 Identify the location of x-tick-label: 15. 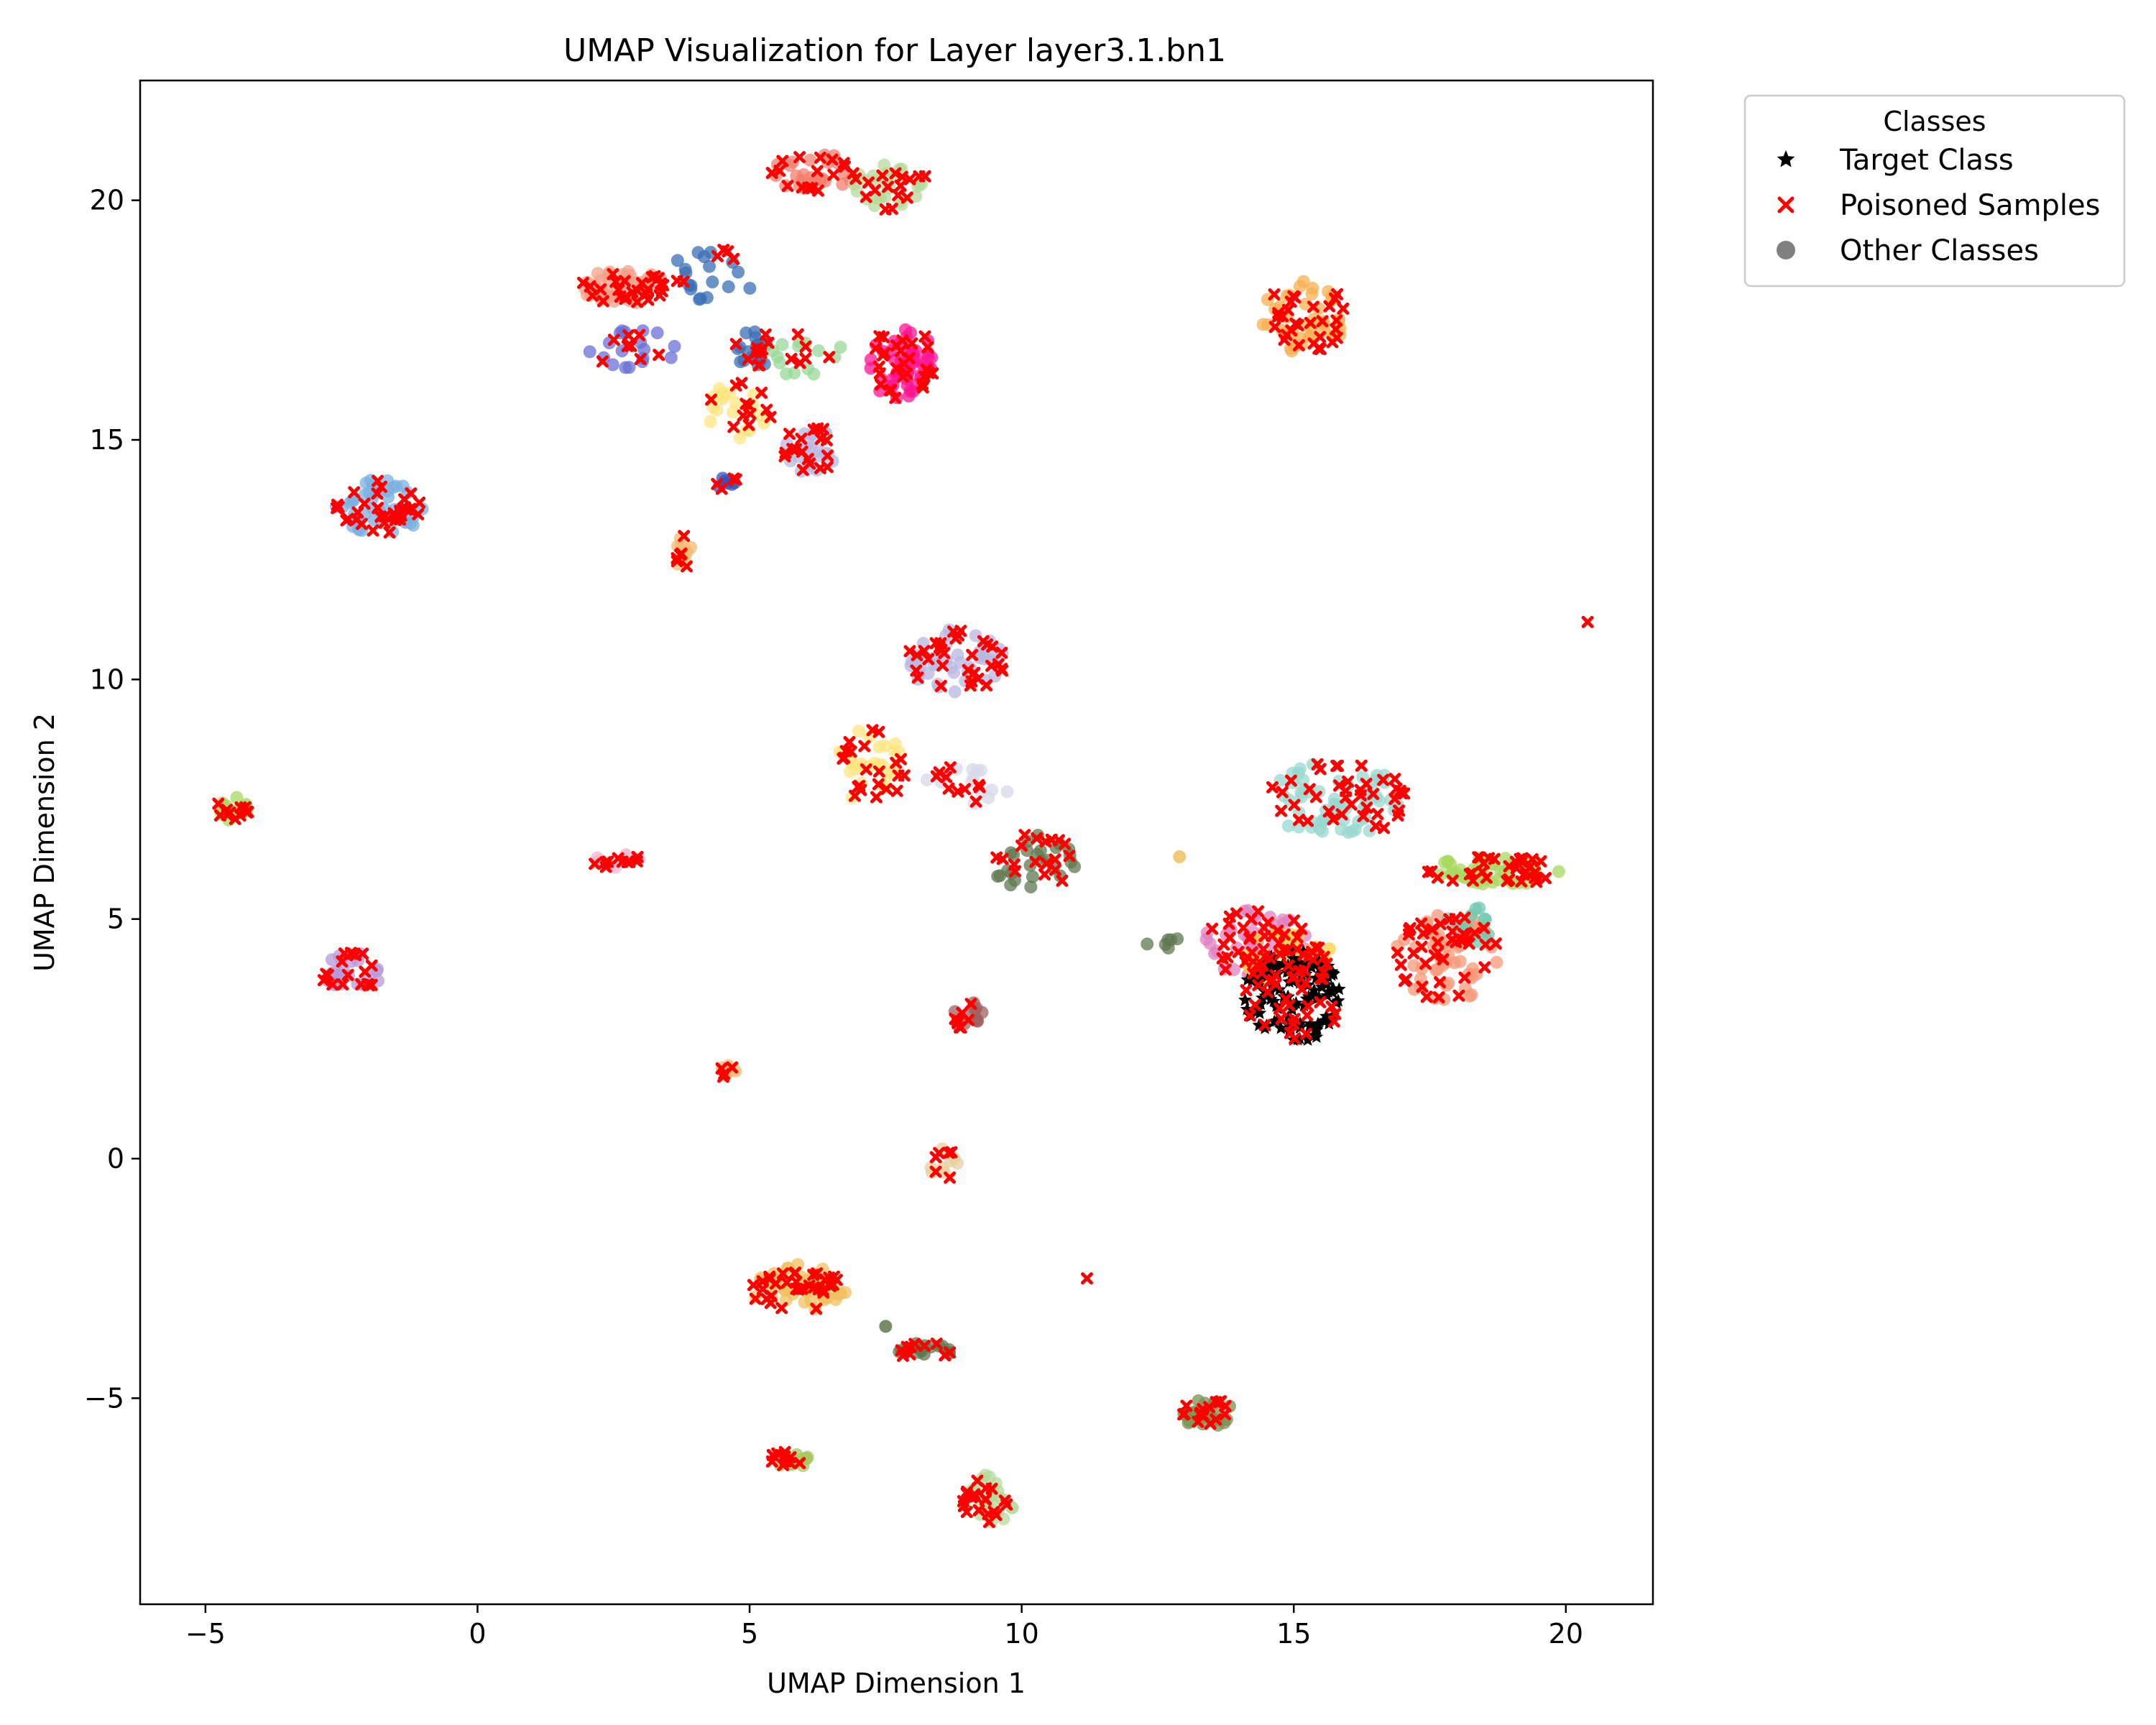
(1293, 1634).